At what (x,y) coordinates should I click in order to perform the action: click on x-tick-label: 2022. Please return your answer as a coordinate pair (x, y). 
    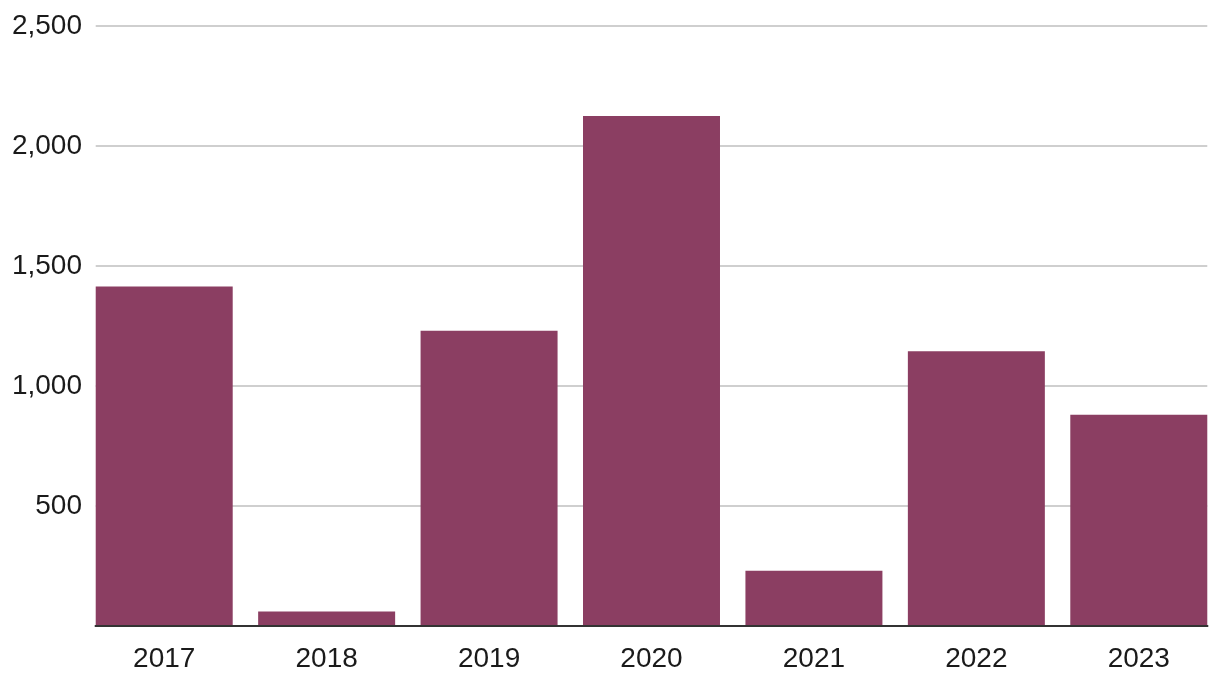
    Looking at the image, I should click on (976, 657).